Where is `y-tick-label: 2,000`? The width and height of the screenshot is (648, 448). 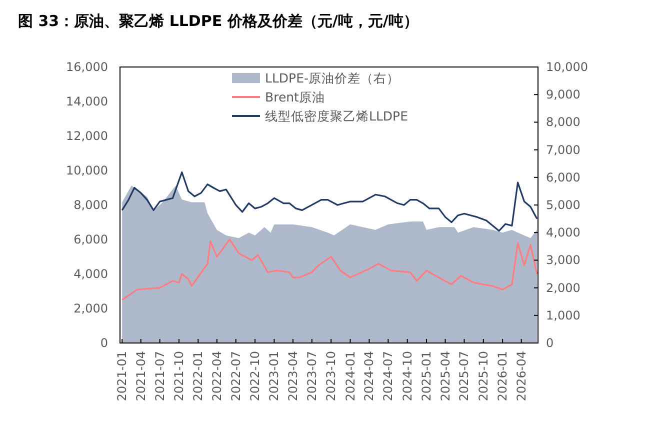 y-tick-label: 2,000 is located at coordinates (91, 309).